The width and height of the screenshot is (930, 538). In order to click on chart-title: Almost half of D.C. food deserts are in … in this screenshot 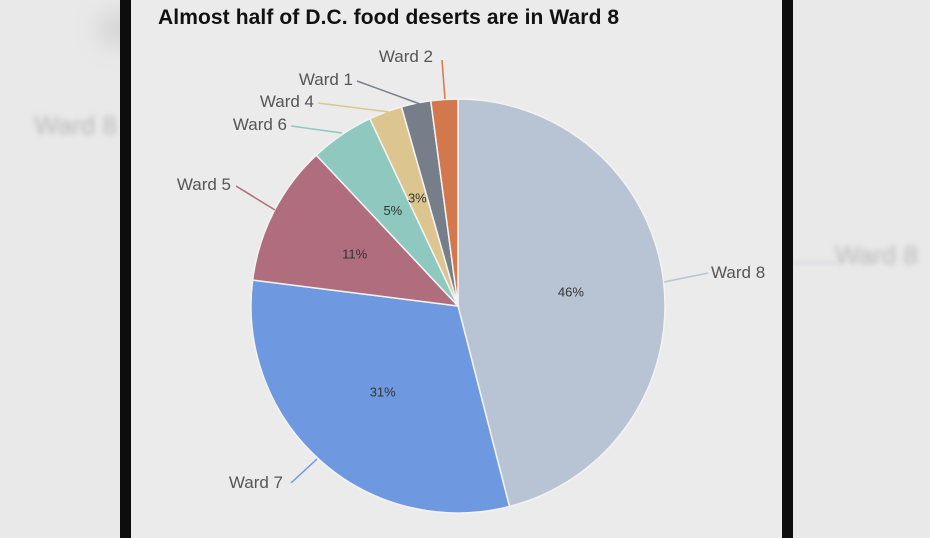, I will do `click(389, 17)`.